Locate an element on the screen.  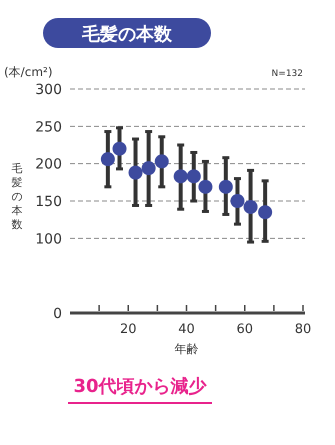
y-tick-label: 200 is located at coordinates (48, 164).